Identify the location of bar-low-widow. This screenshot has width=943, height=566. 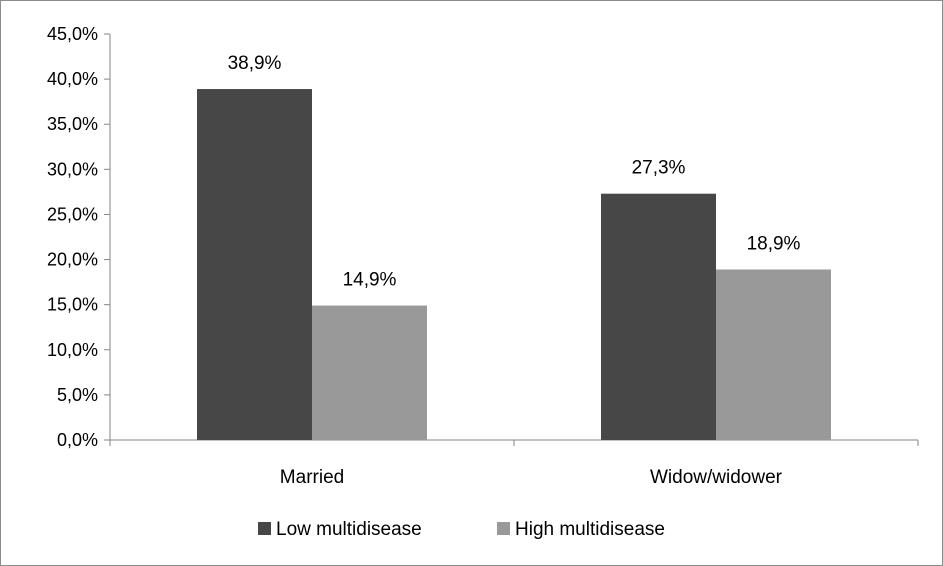
(658, 316).